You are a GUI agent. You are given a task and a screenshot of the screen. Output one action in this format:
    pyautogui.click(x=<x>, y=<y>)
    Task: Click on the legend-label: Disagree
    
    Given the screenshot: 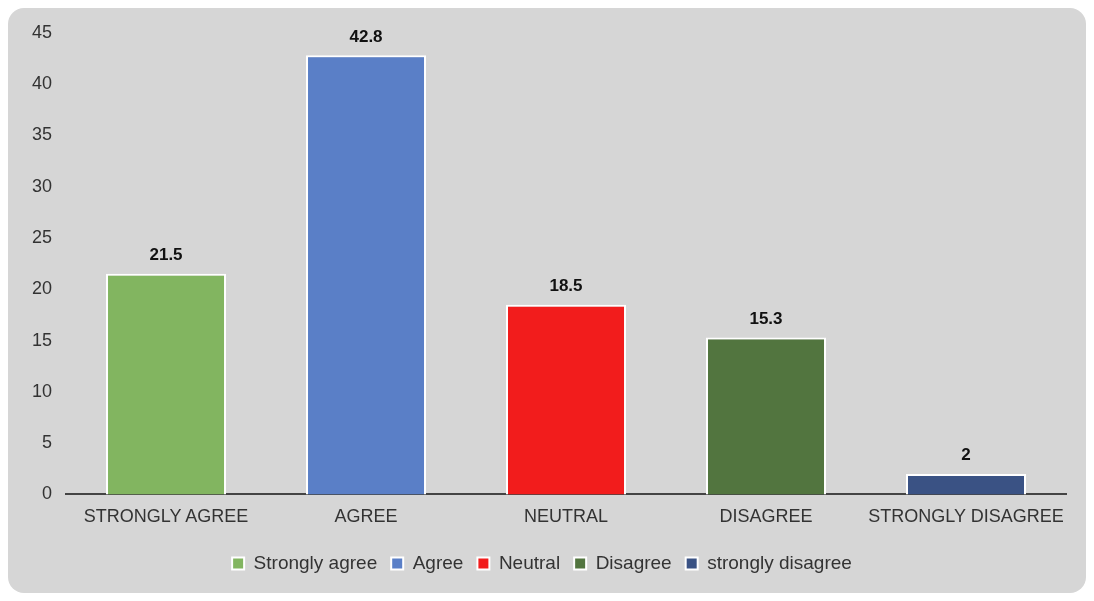 What is the action you would take?
    pyautogui.click(x=633, y=562)
    